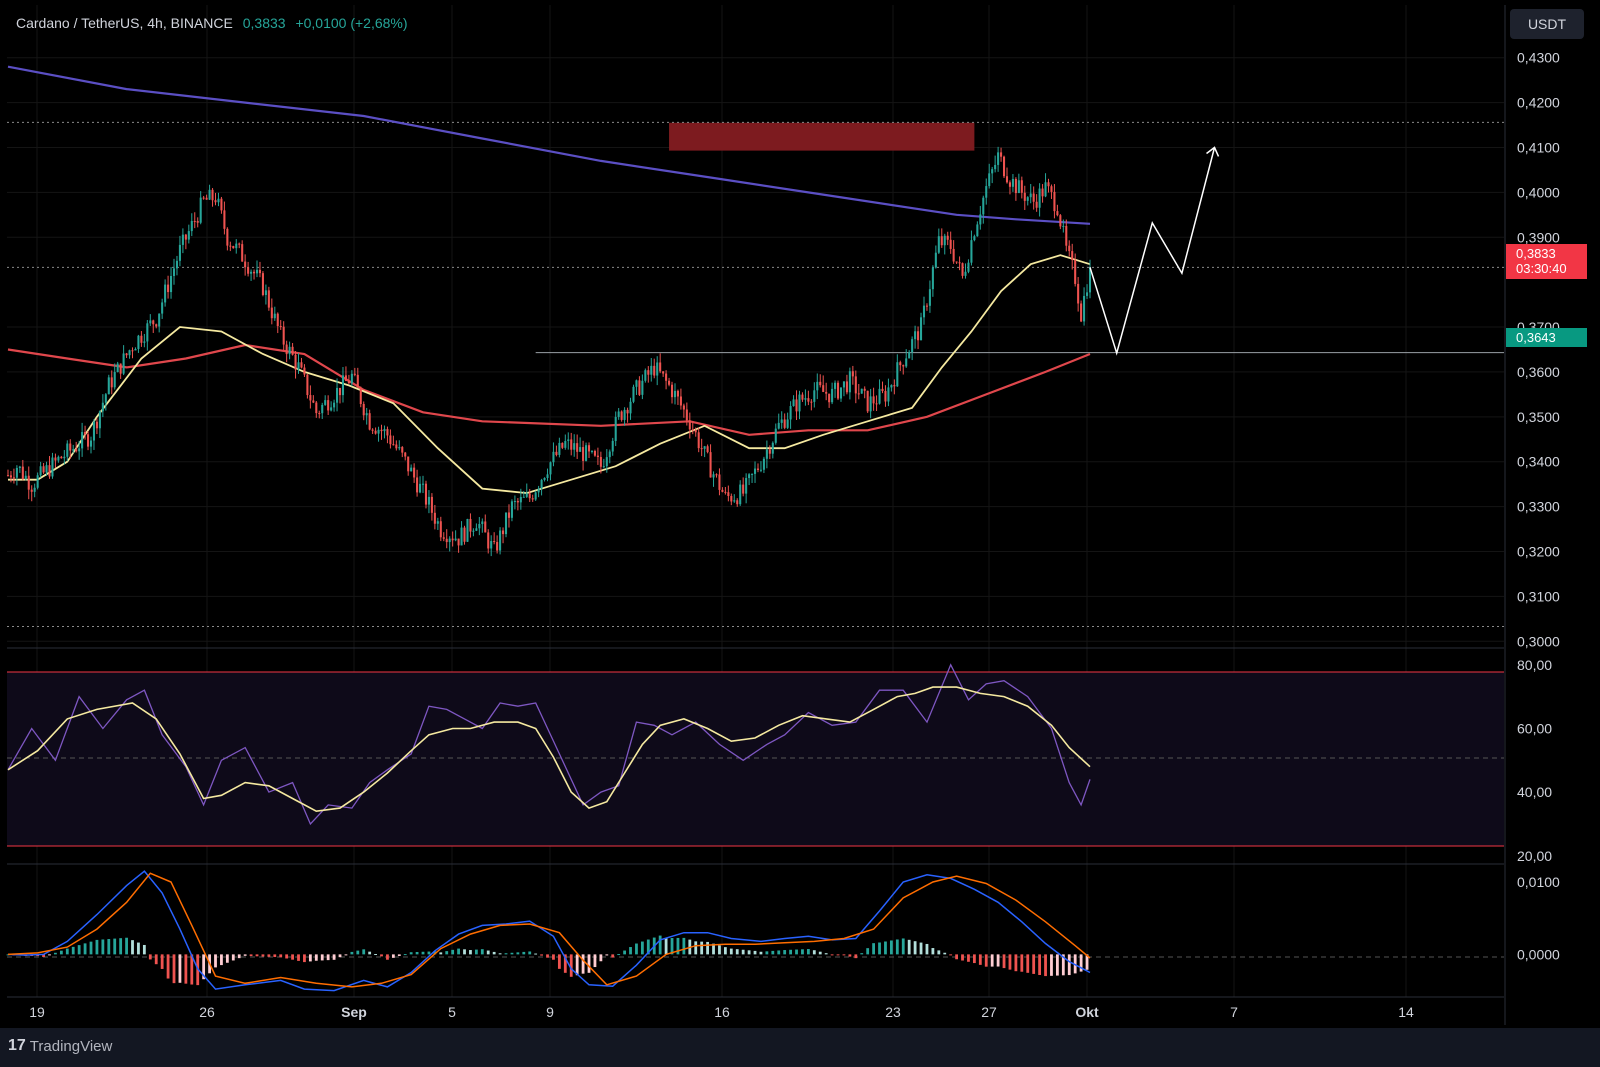  Describe the element at coordinates (1547, 24) in the screenshot. I see `currency-button: USDT` at that location.